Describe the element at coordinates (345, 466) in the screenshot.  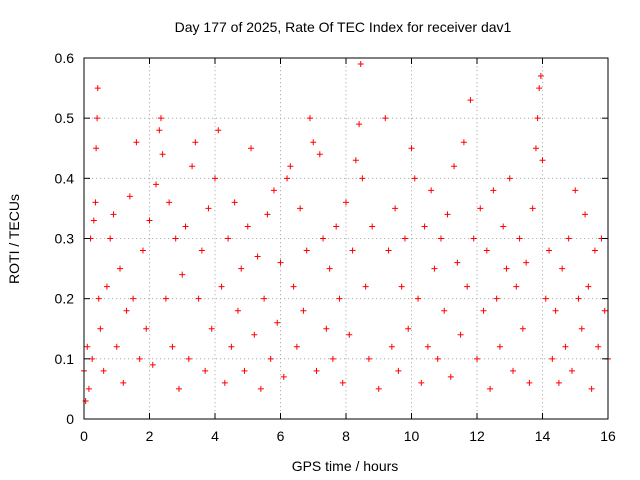
I see `x-axis-label: GPS time / hours` at that location.